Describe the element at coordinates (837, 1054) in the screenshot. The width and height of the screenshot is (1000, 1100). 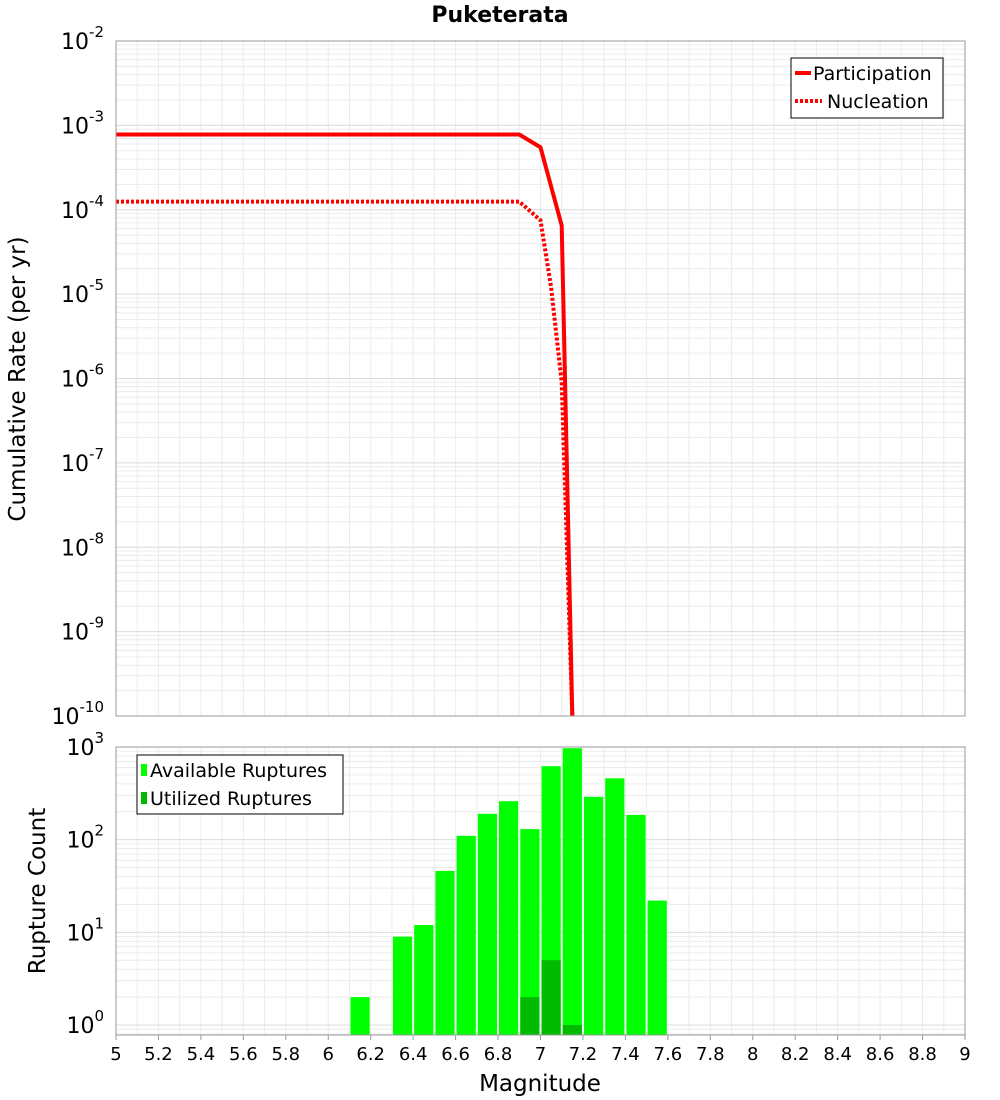
I see `x-tick-label: 8.4` at that location.